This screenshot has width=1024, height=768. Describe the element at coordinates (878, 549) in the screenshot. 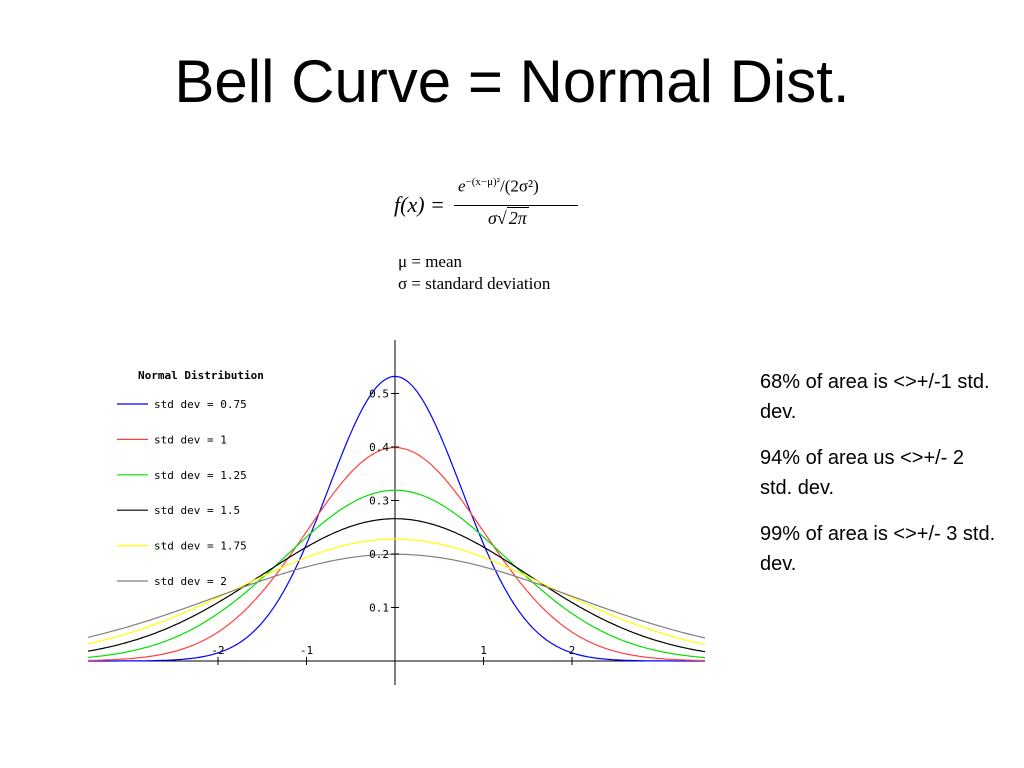

I see `note-three-std: 99% of area is <>+/- 3 std. dev.` at that location.